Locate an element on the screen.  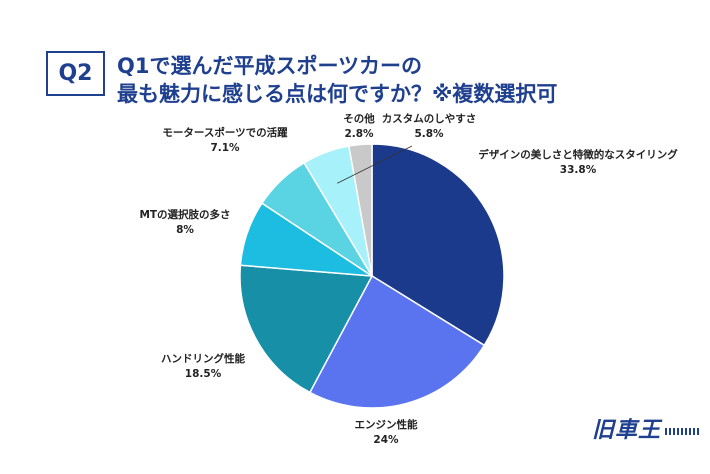
brand-logo: 旧車王 is located at coordinates (627, 430).